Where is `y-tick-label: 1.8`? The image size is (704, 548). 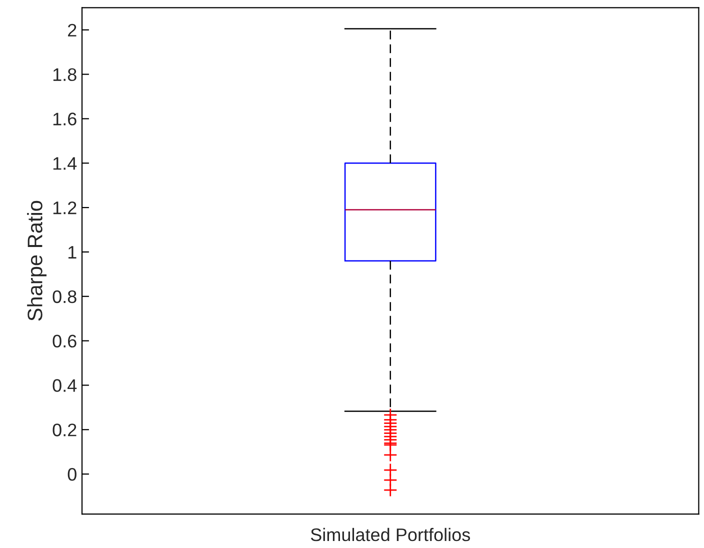 y-tick-label: 1.8 is located at coordinates (64, 75).